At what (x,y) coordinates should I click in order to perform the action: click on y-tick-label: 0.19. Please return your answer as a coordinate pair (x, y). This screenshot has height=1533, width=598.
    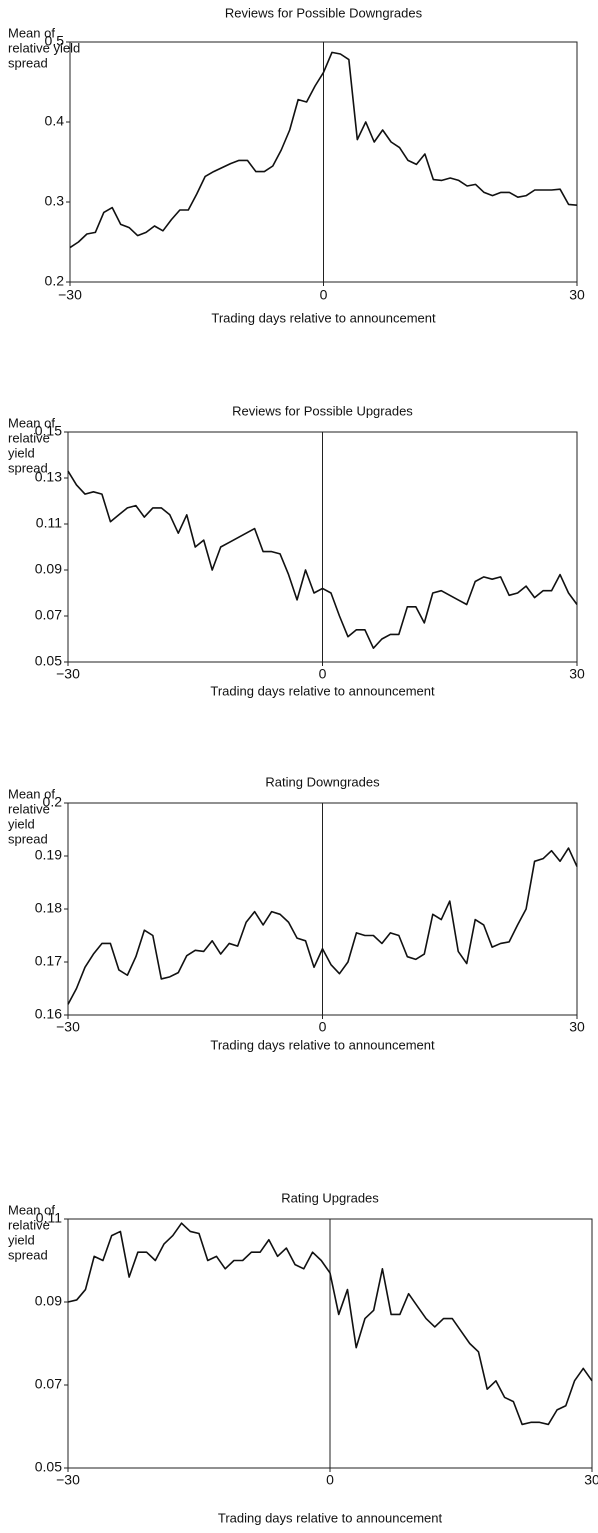
    Looking at the image, I should click on (48, 855).